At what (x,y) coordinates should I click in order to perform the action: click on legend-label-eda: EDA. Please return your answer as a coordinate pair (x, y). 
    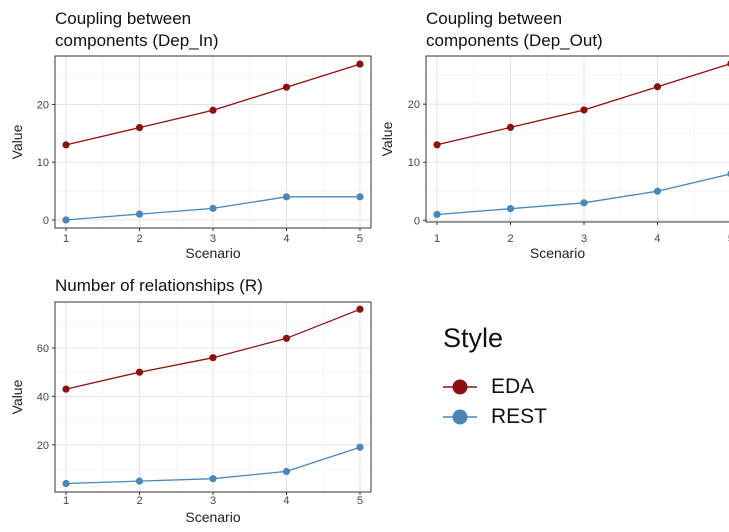
    Looking at the image, I should click on (513, 386).